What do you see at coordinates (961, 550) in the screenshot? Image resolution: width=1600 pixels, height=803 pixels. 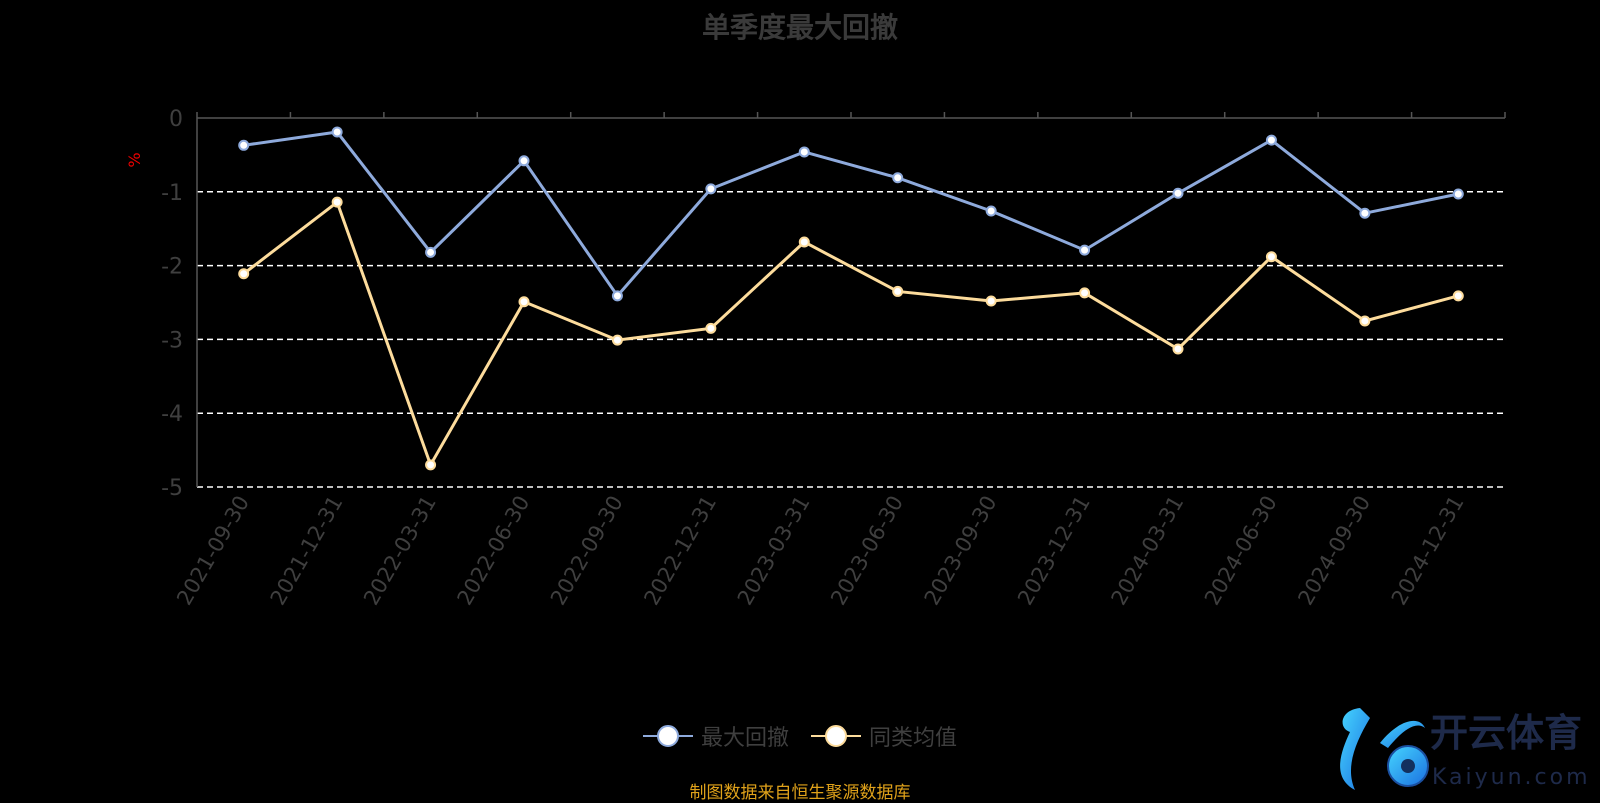 I see `x-tick-label: 2023-09-30` at bounding box center [961, 550].